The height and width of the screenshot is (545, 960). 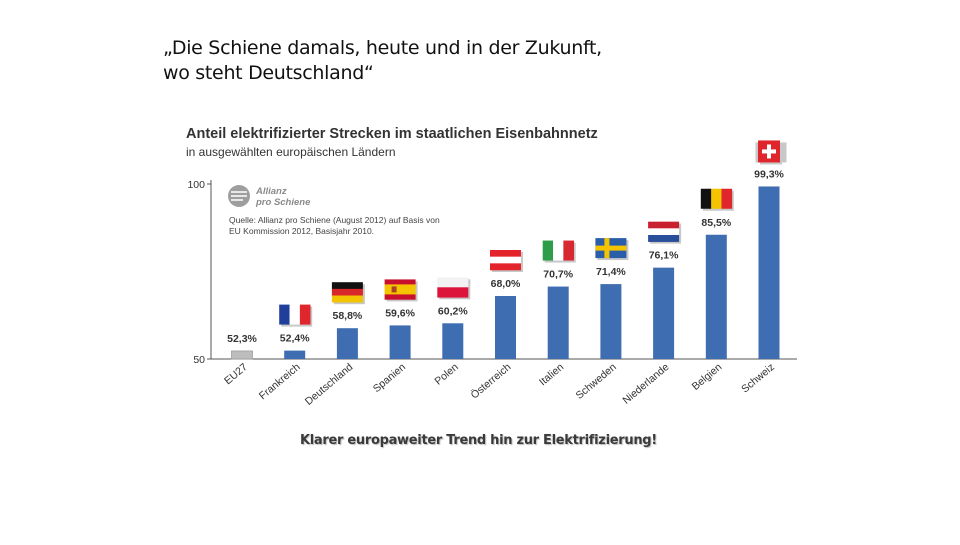 I want to click on belgium-flag-icon, so click(x=717, y=199).